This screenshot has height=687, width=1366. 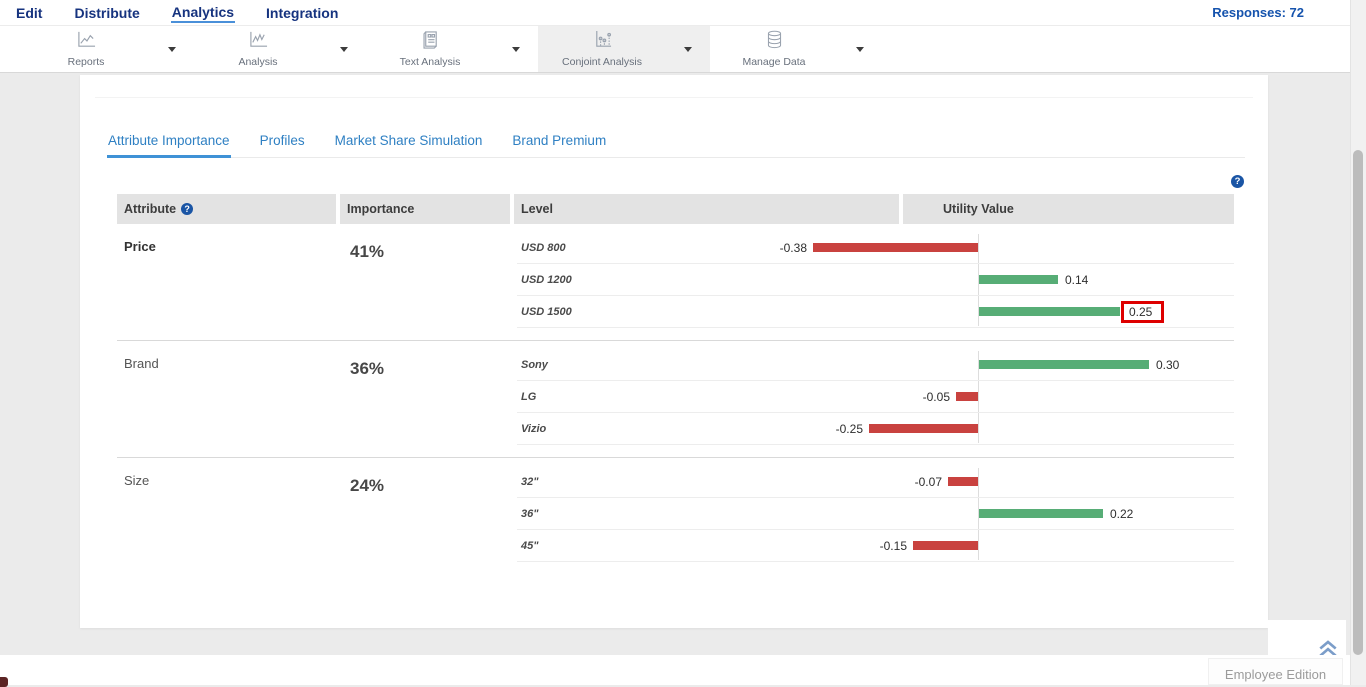 What do you see at coordinates (537, 209) in the screenshot?
I see `header-level-label: Level` at bounding box center [537, 209].